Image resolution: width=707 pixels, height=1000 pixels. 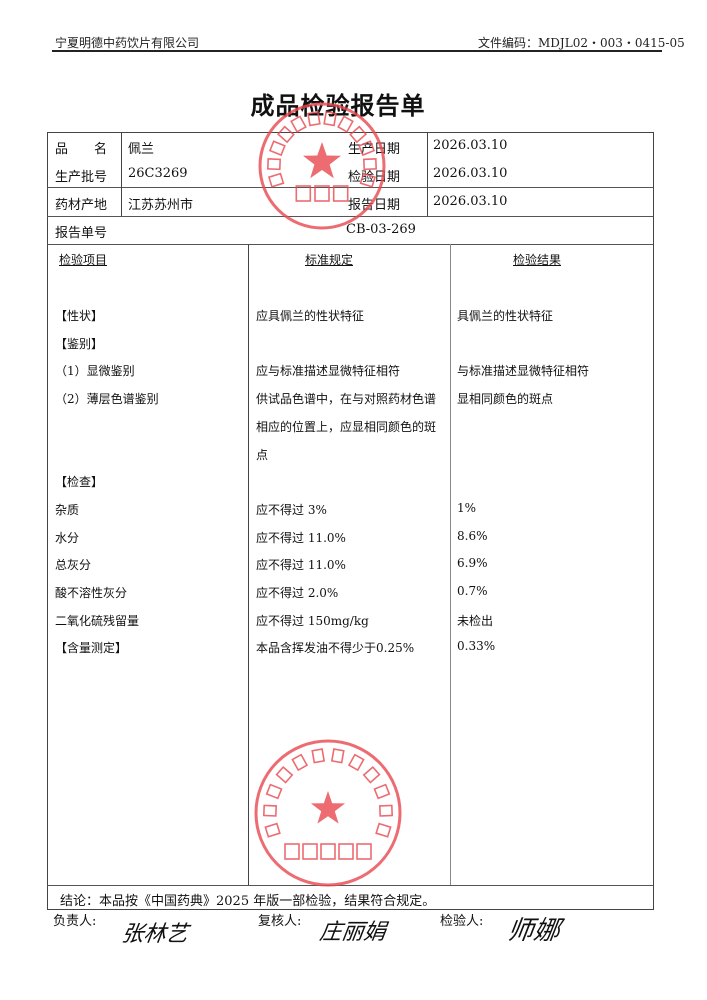 I want to click on row-item: 二氧化硫残留量, so click(x=97, y=620).